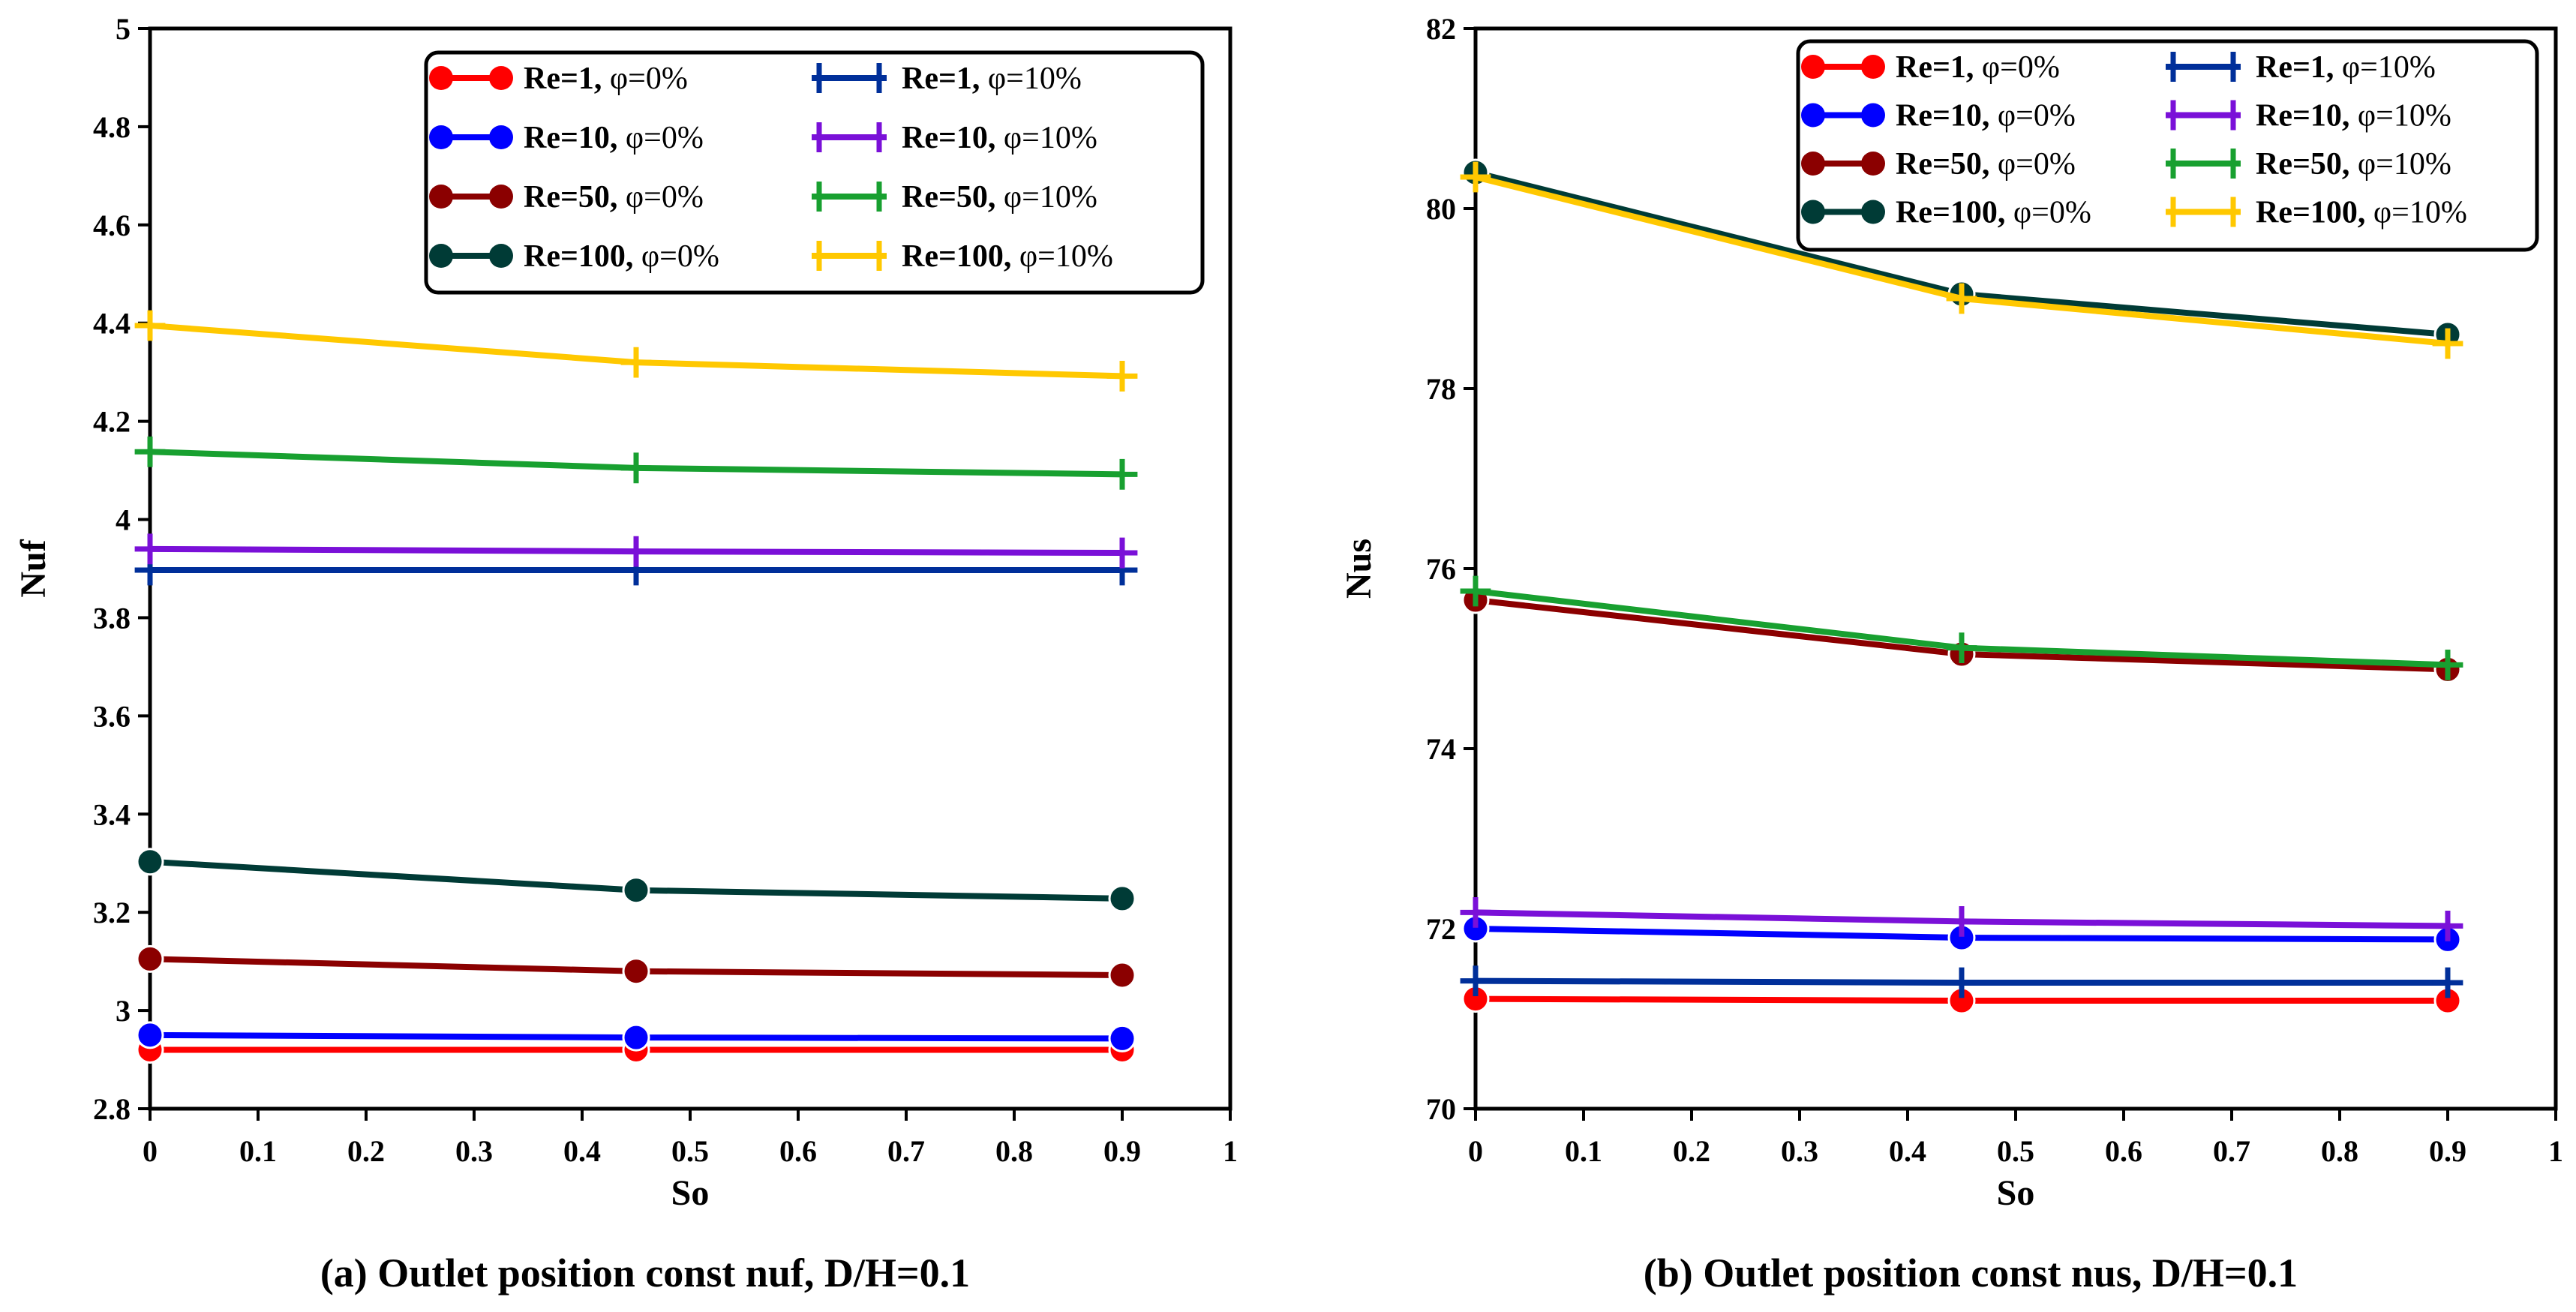  I want to click on legend-label: Re=100, φ=10%, so click(2361, 213).